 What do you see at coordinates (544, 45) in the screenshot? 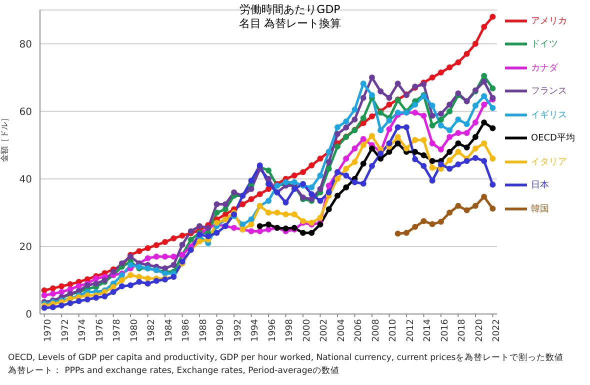
I see `legend-label: ドイツ` at bounding box center [544, 45].